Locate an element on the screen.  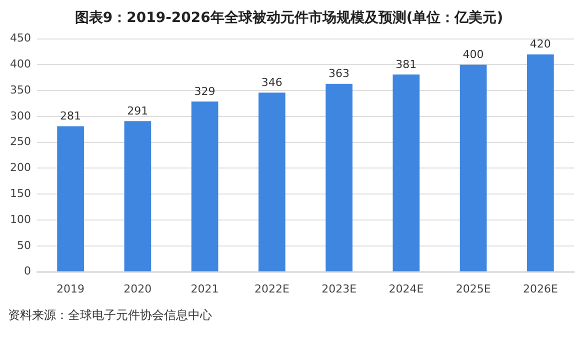
y-tick-label: 150 is located at coordinates (20, 193).